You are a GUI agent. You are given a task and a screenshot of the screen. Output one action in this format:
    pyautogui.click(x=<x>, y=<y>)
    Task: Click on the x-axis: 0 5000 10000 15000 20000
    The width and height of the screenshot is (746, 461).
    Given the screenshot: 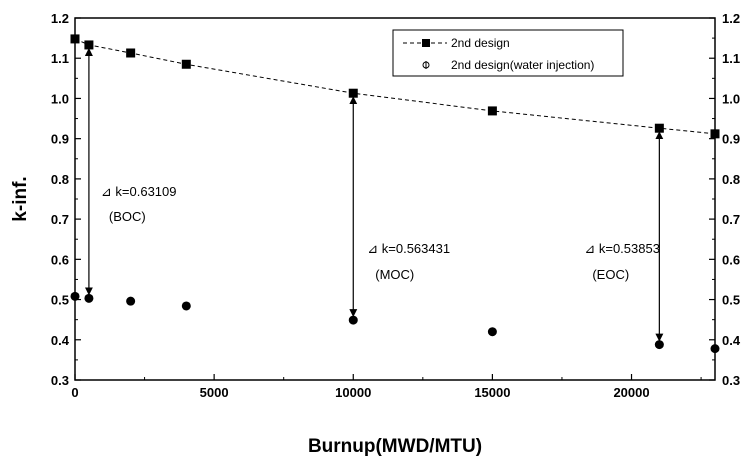 What is the action you would take?
    pyautogui.click(x=386, y=387)
    